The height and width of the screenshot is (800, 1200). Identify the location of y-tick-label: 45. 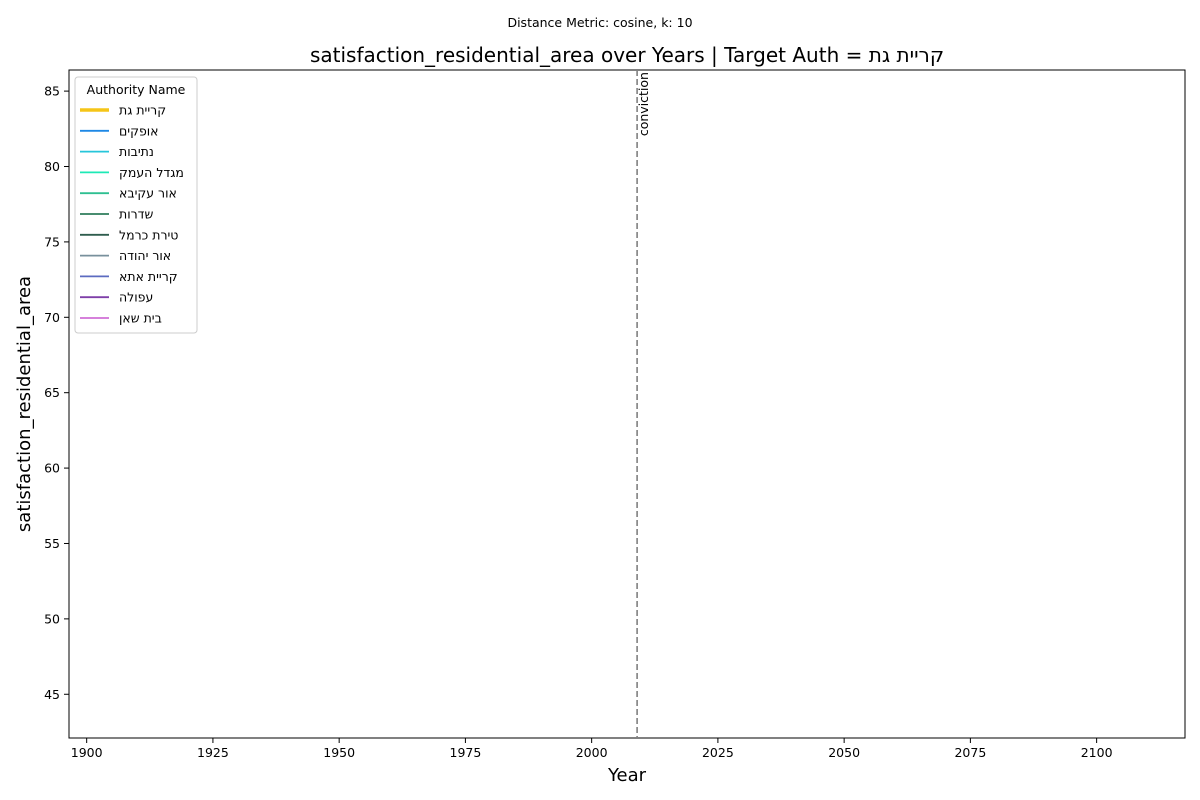
(52, 694).